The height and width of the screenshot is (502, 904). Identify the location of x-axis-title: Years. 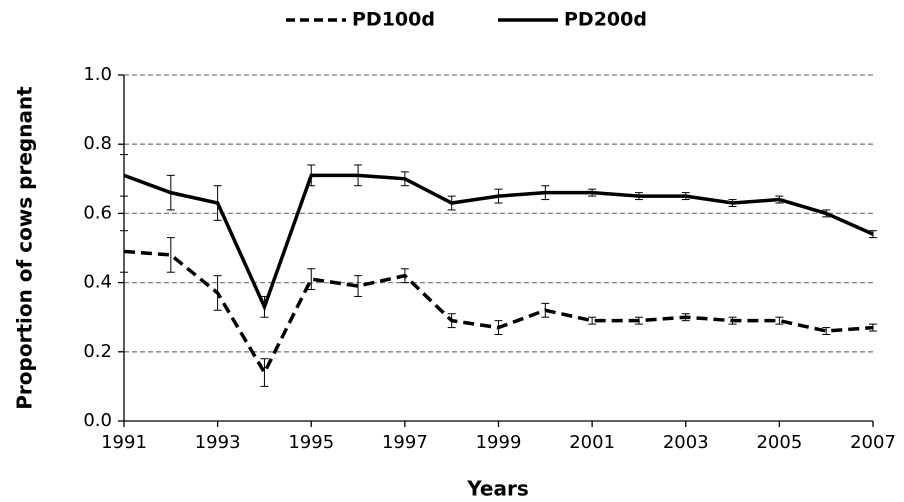
(497, 489).